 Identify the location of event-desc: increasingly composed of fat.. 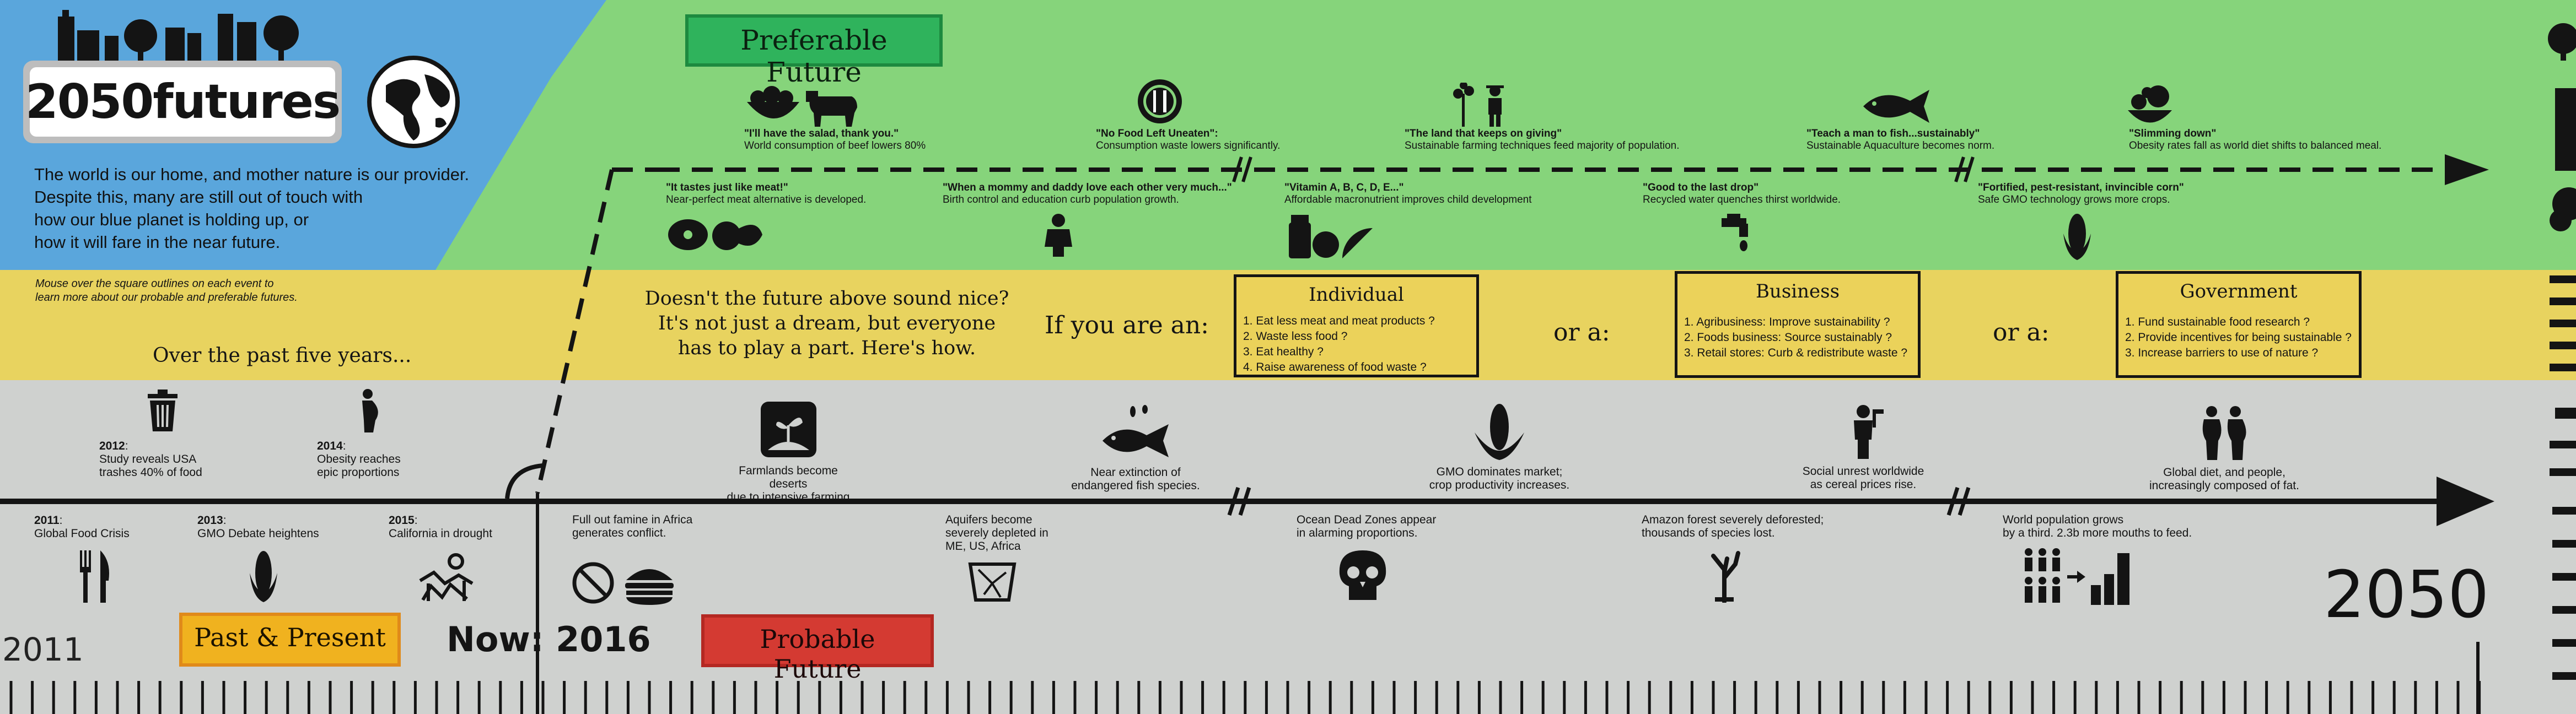
(2224, 485).